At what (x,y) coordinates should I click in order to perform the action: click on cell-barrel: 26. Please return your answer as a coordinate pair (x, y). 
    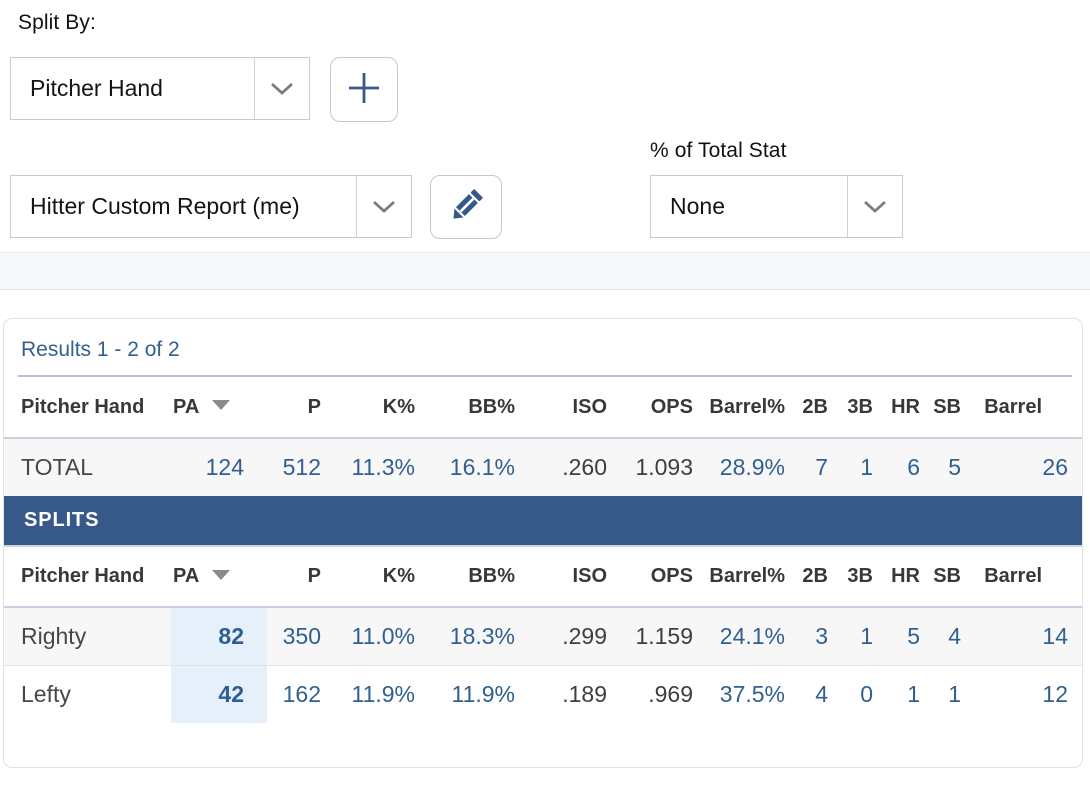
    Looking at the image, I should click on (1025, 467).